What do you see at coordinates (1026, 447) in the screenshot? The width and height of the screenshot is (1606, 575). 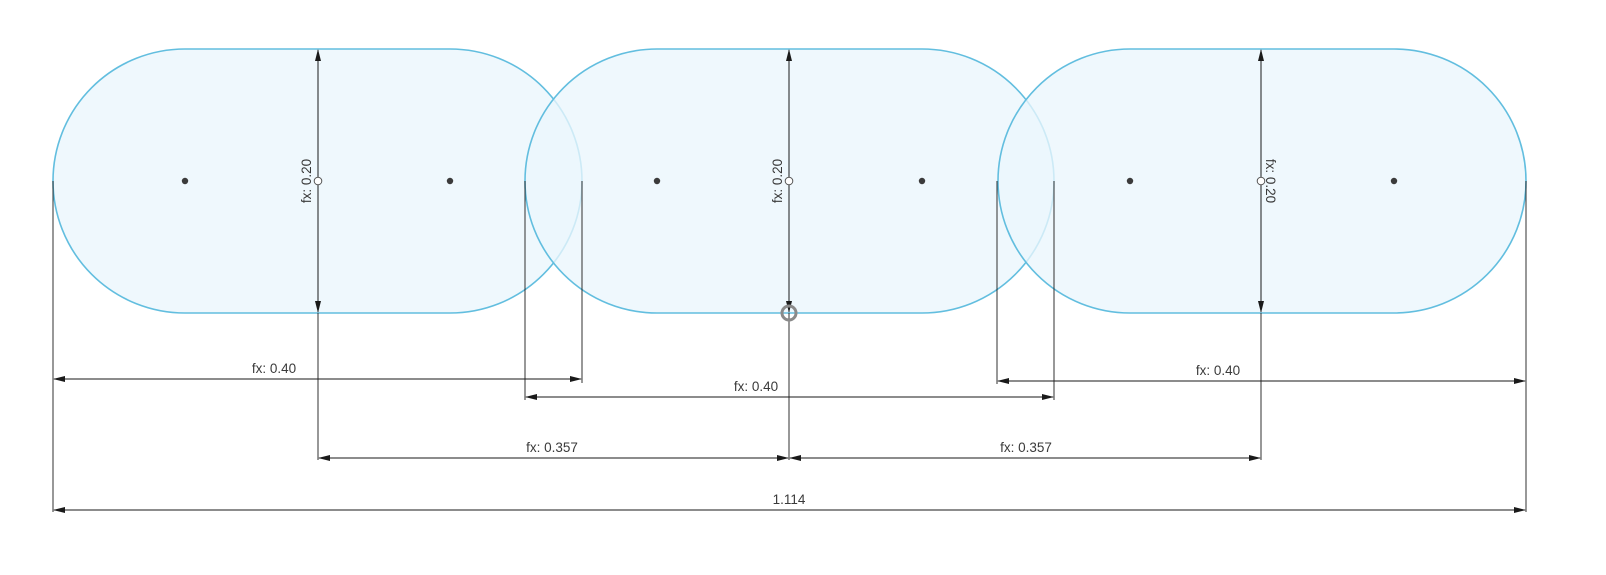 I see `spacing-dimension-text-right: fx: 0.357` at bounding box center [1026, 447].